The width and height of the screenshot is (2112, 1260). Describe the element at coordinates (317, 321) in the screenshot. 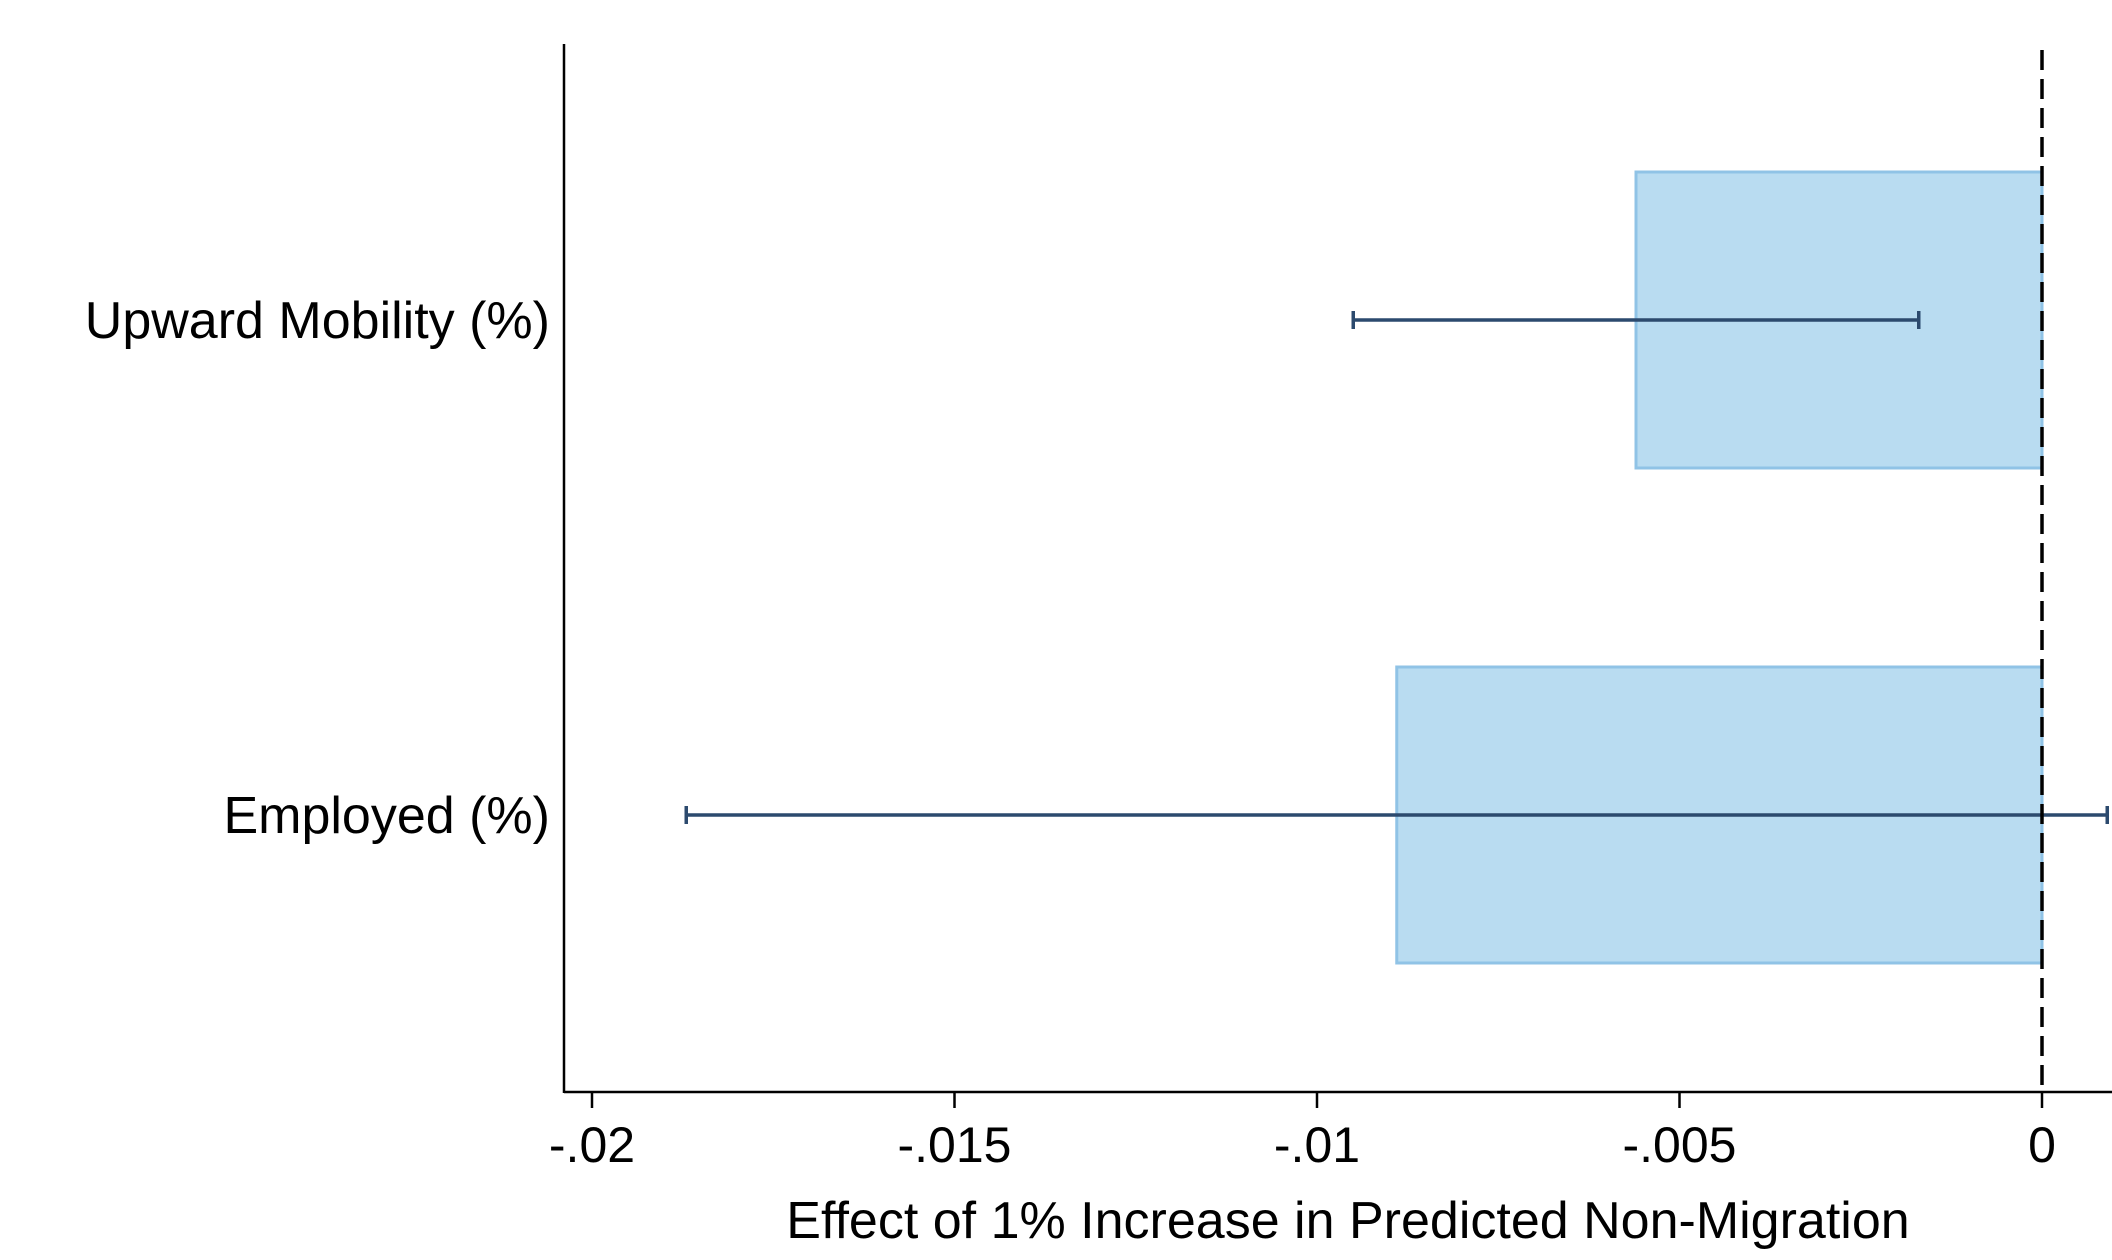

I see `category-label-0: Upward Mobility (%)` at that location.